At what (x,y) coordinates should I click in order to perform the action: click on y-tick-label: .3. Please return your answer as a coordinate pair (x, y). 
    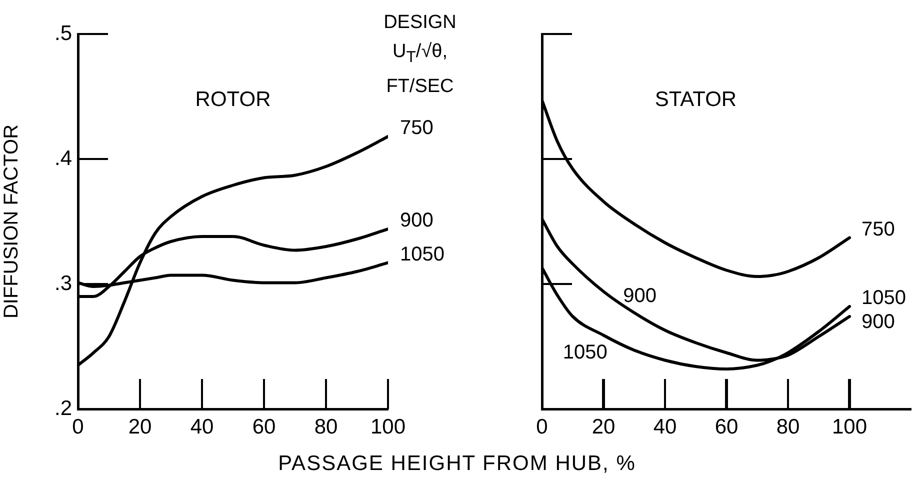
    Looking at the image, I should click on (63, 283).